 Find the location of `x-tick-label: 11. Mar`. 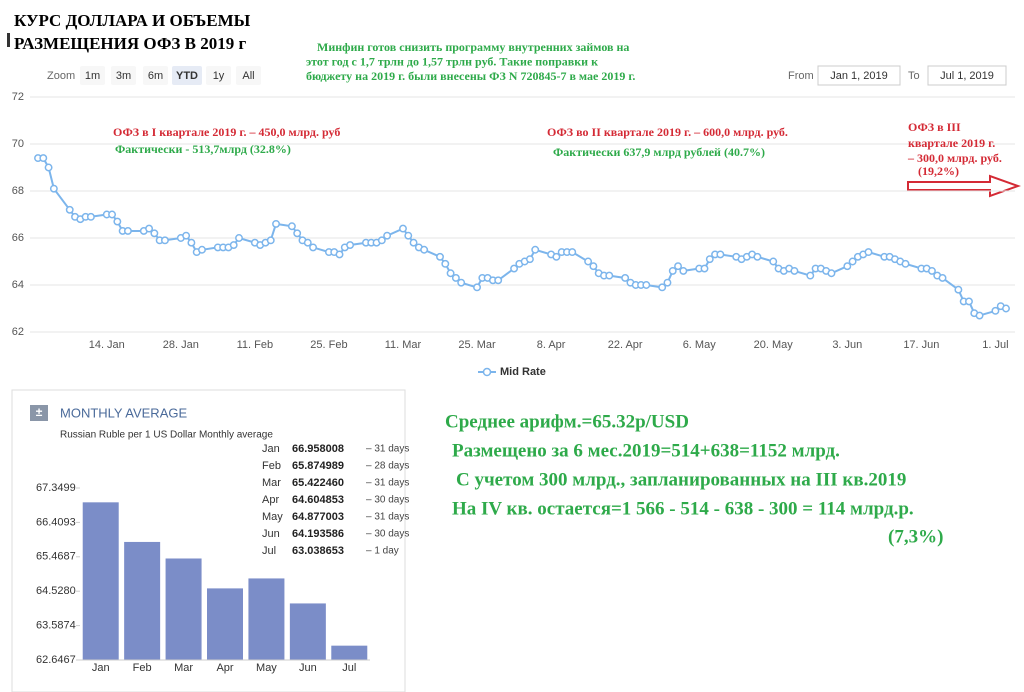

x-tick-label: 11. Mar is located at coordinates (403, 345).